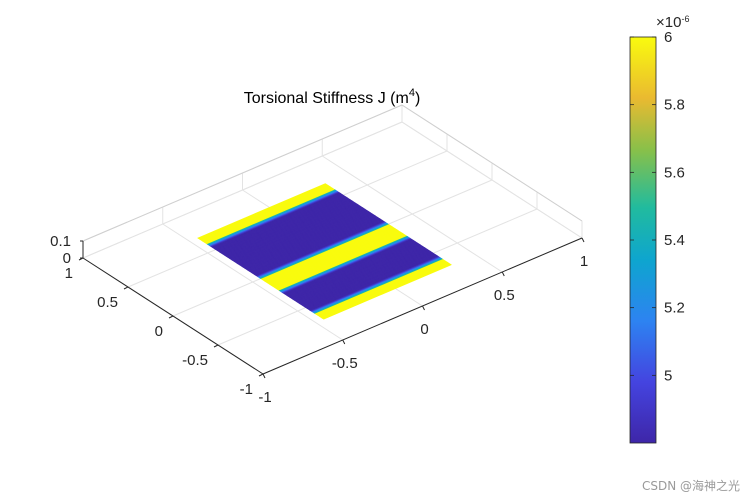 The height and width of the screenshot is (500, 750). Describe the element at coordinates (417, 98) in the screenshot. I see `chart-title-suffix: )` at that location.